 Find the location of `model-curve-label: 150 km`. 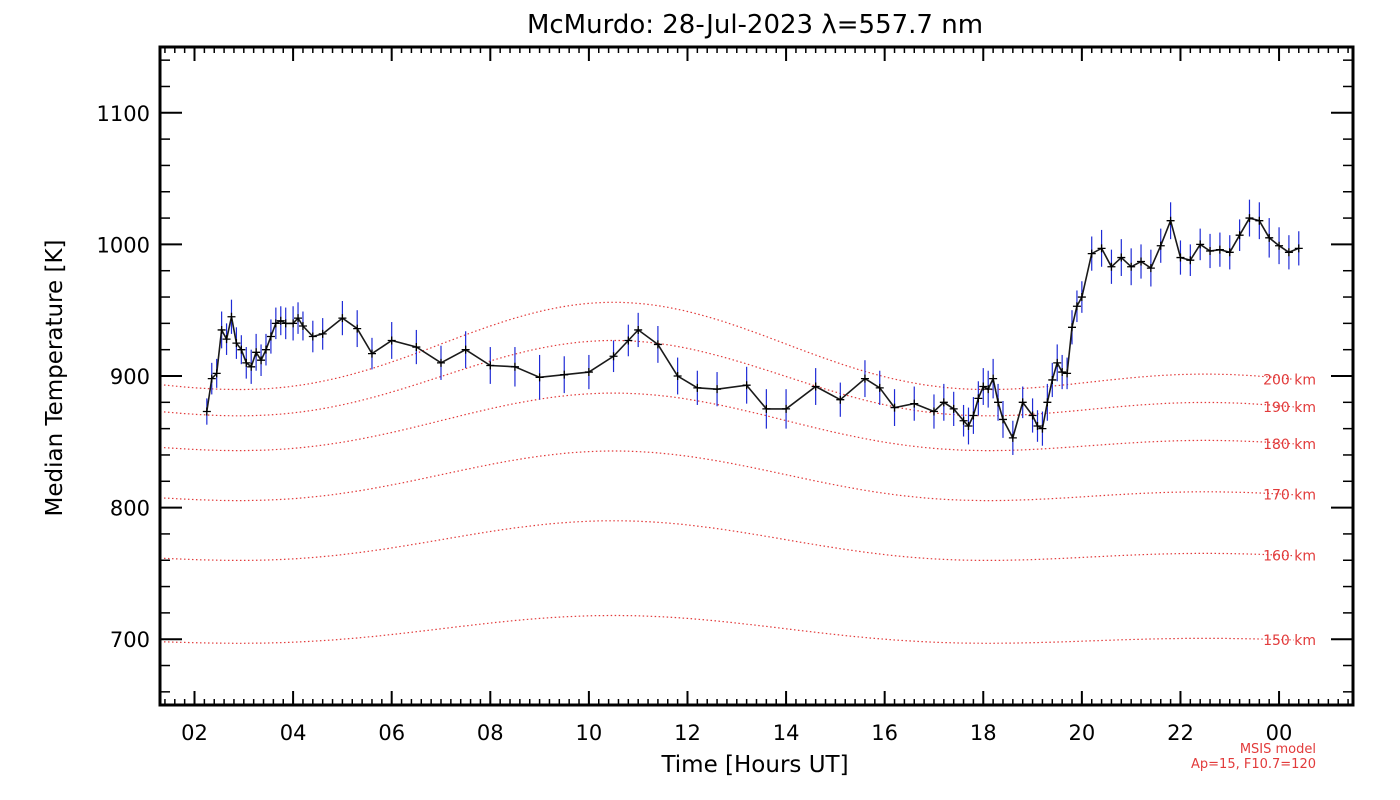

model-curve-label: 150 km is located at coordinates (1289, 641).